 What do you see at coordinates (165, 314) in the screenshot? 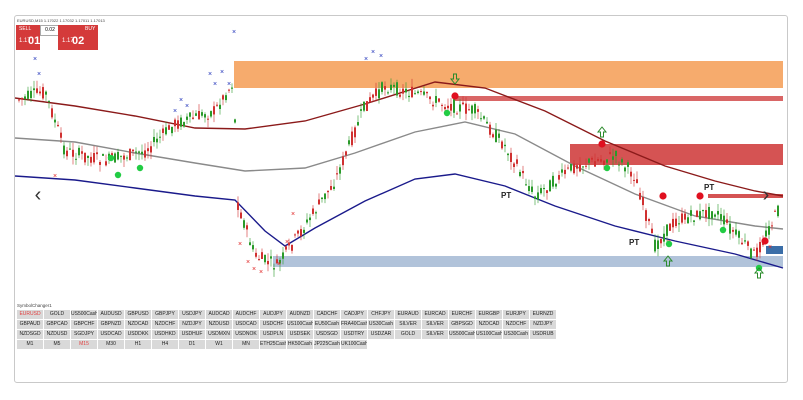
I see `symbol-button: GBPJPY` at bounding box center [165, 314].